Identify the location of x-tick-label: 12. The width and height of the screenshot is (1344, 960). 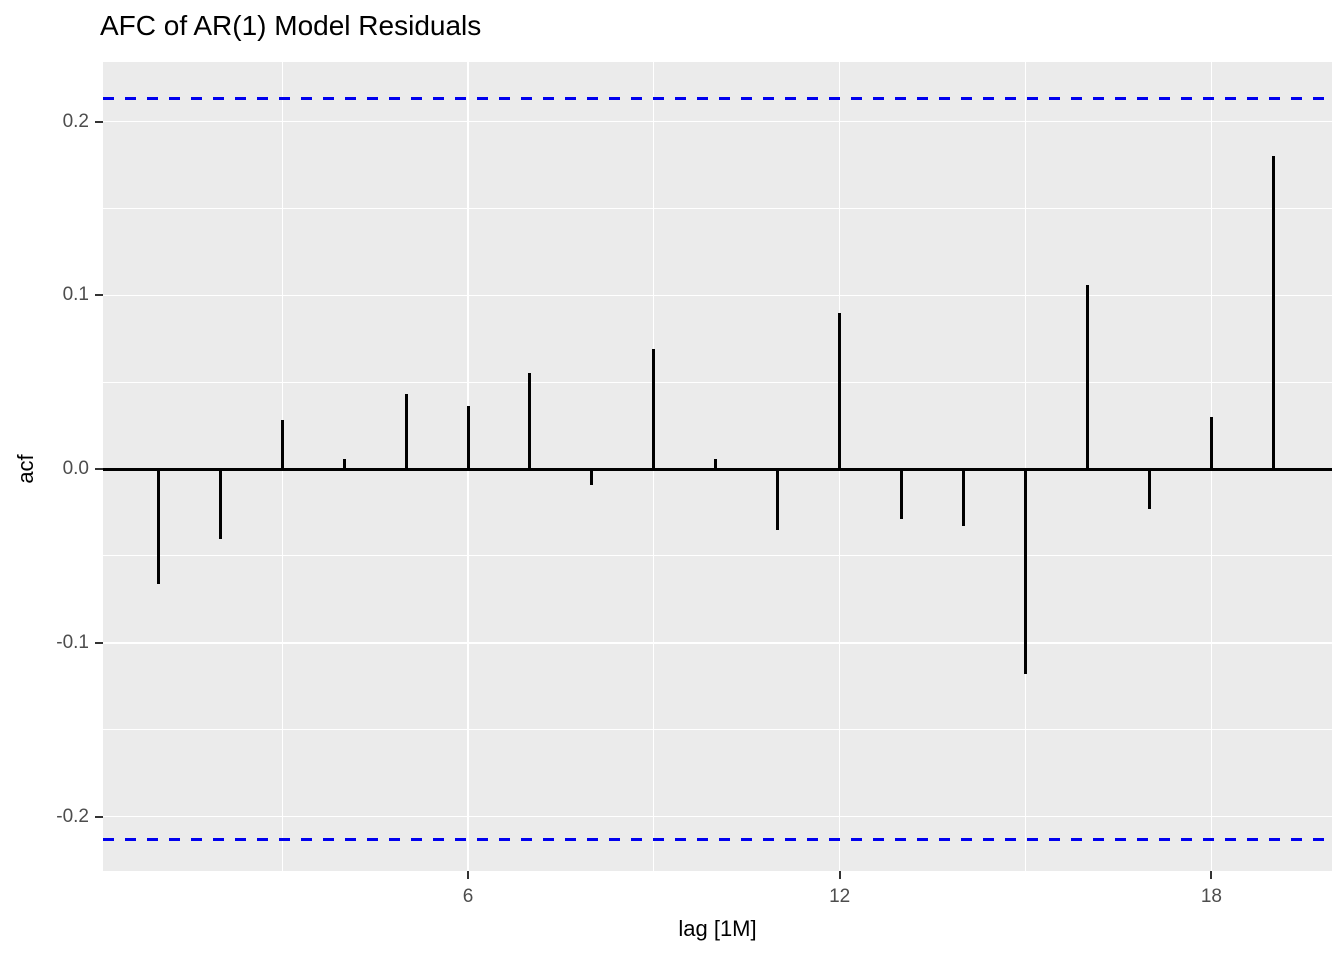
(840, 896).